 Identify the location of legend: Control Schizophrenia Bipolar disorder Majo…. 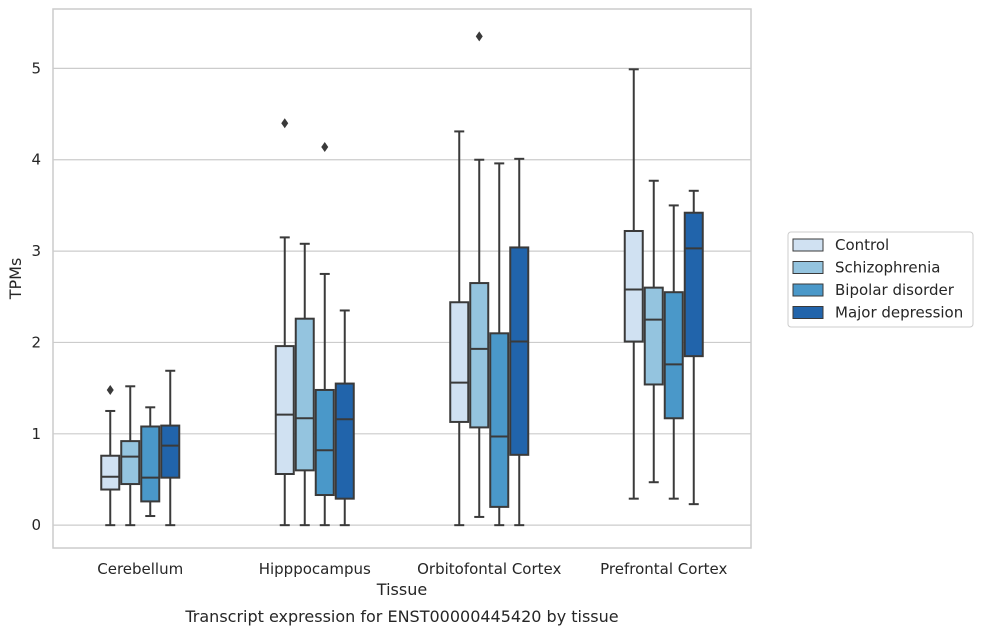
(880, 279).